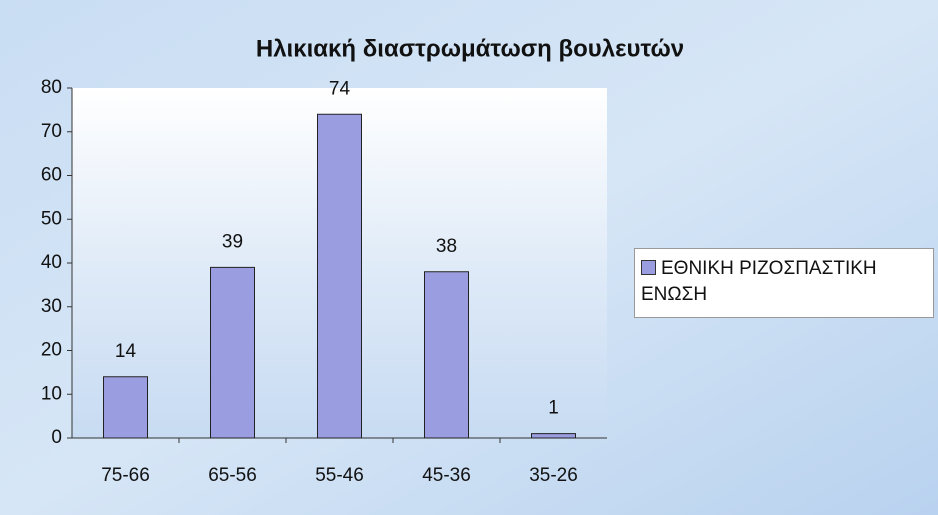 The image size is (938, 515). Describe the element at coordinates (125, 475) in the screenshot. I see `x-tick-label: 75-66` at that location.